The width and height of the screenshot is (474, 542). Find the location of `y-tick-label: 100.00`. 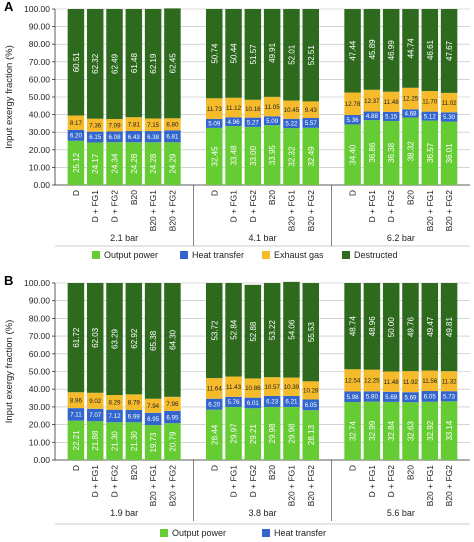

y-tick-label: 100.00 is located at coordinates (37, 9).